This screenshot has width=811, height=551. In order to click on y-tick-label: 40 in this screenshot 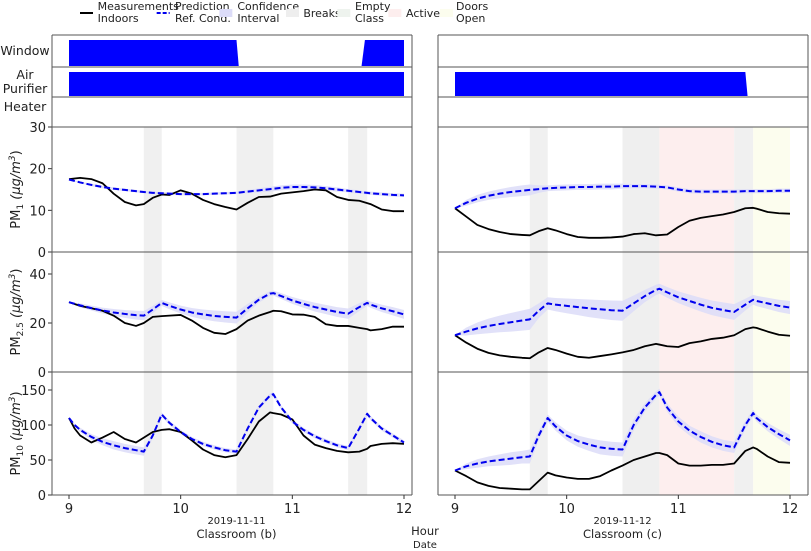, I will do `click(37, 275)`.